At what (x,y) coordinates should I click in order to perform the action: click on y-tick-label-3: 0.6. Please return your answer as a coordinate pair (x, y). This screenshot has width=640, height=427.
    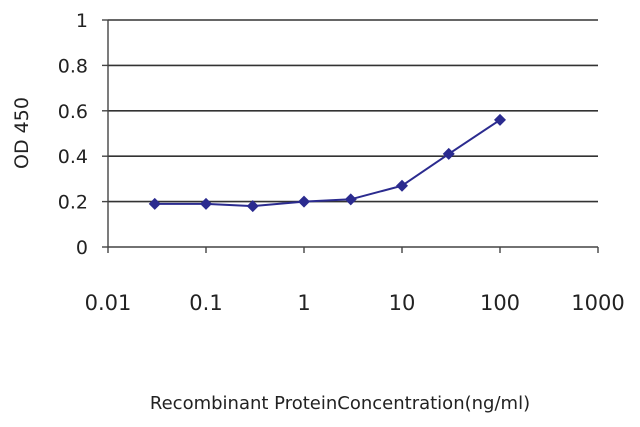
    Looking at the image, I should click on (73, 112).